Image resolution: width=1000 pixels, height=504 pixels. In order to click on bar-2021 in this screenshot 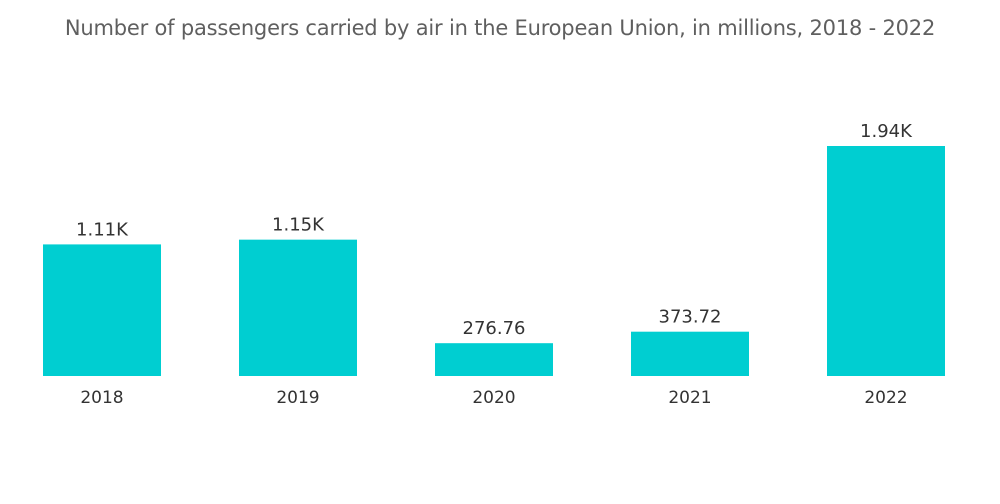, I will do `click(690, 353)`.